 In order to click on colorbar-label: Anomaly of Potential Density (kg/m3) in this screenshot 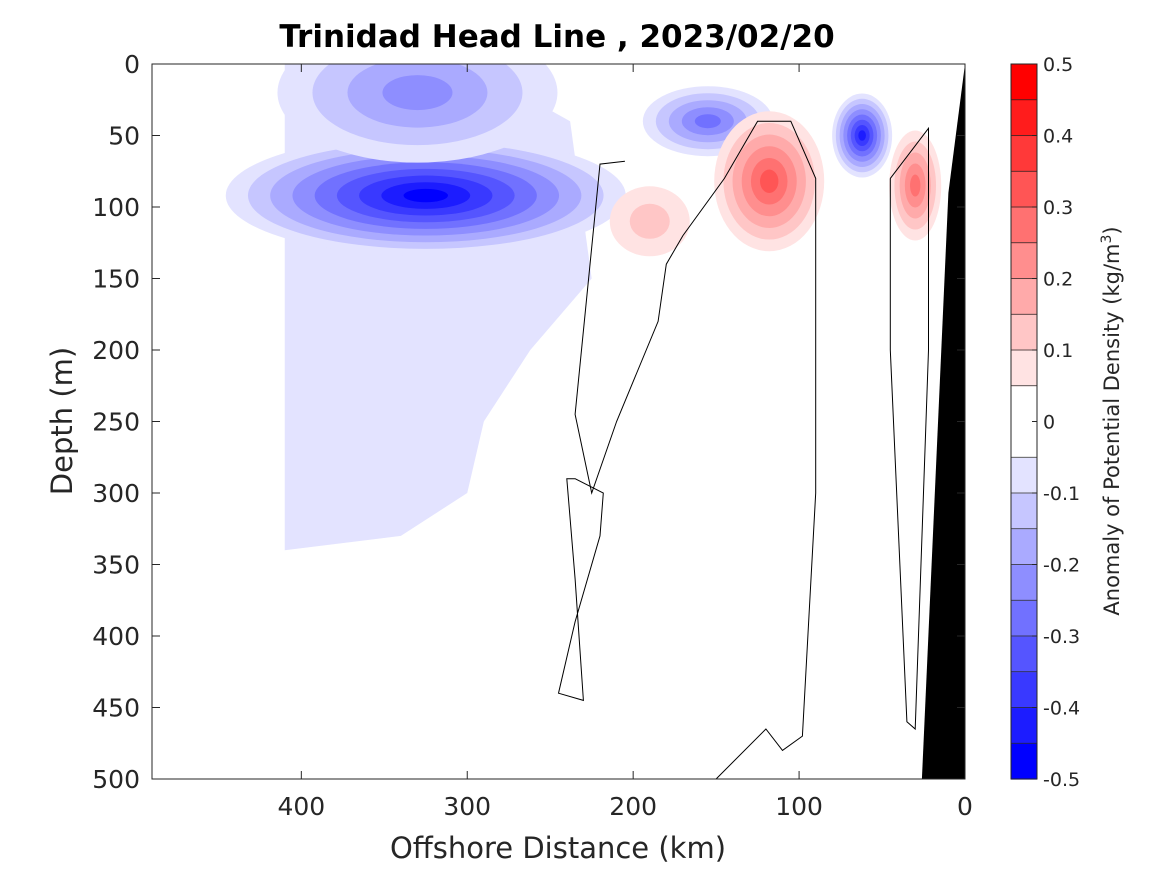, I will do `click(1111, 420)`.